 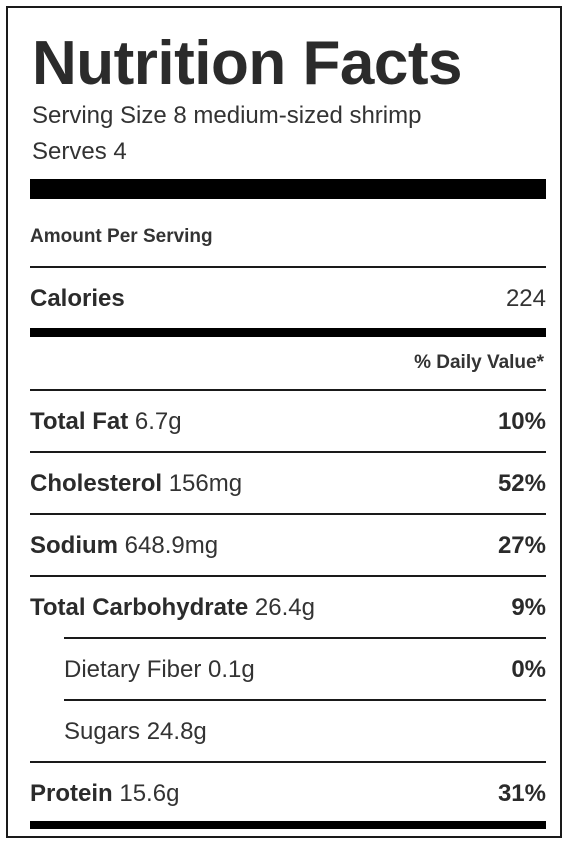 What do you see at coordinates (288, 189) in the screenshot?
I see `thick-divider` at bounding box center [288, 189].